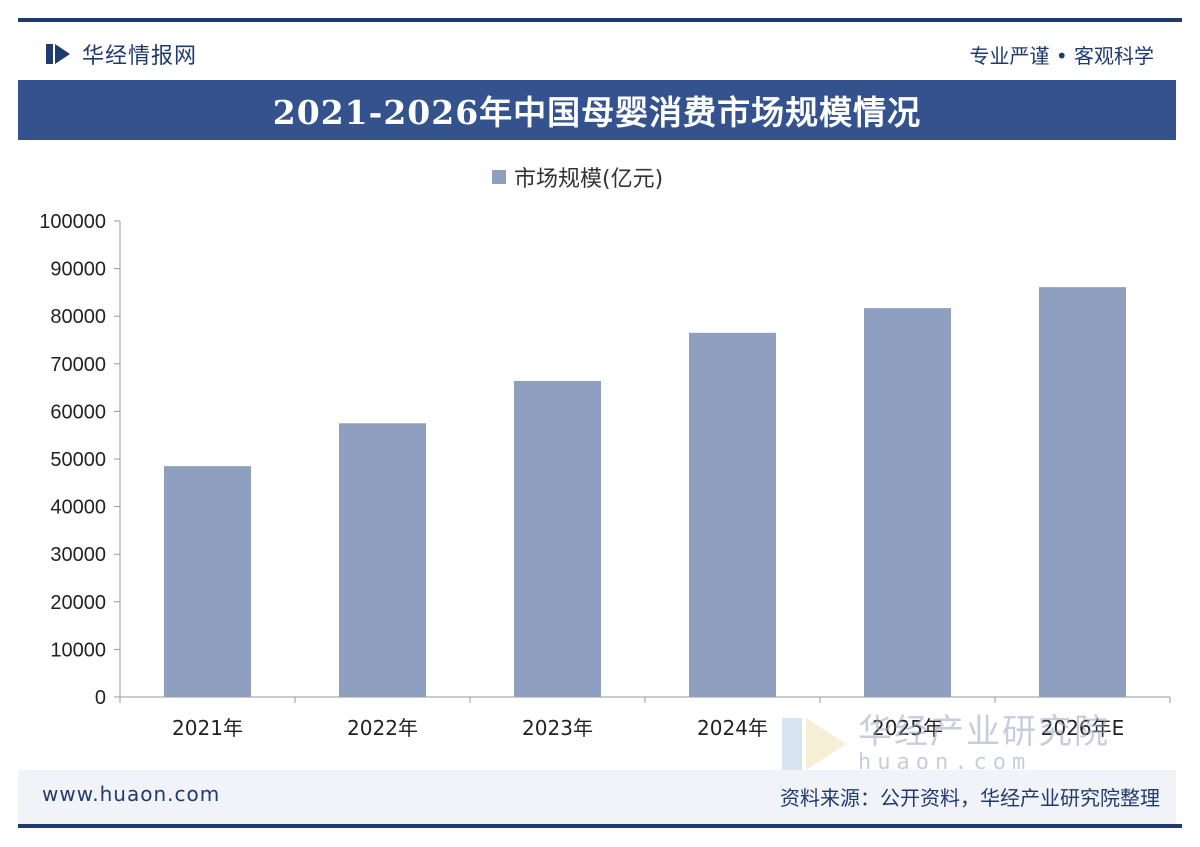 The width and height of the screenshot is (1200, 847). I want to click on x-category-label: 2022年, so click(382, 728).